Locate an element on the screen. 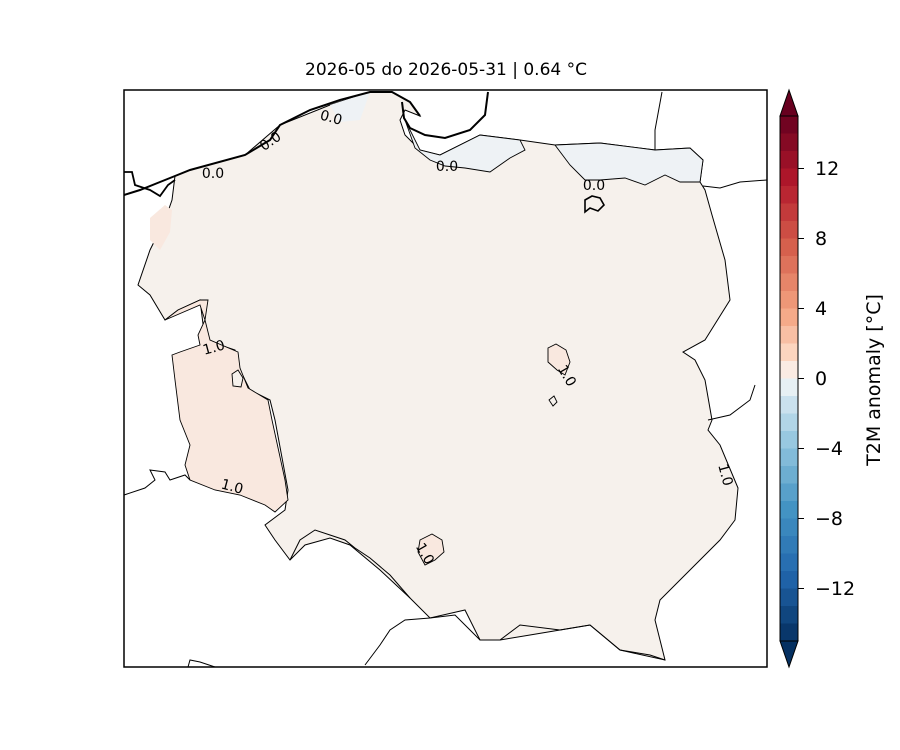 This screenshot has height=750, width=900. border-lithuania-russia is located at coordinates (658, 120).